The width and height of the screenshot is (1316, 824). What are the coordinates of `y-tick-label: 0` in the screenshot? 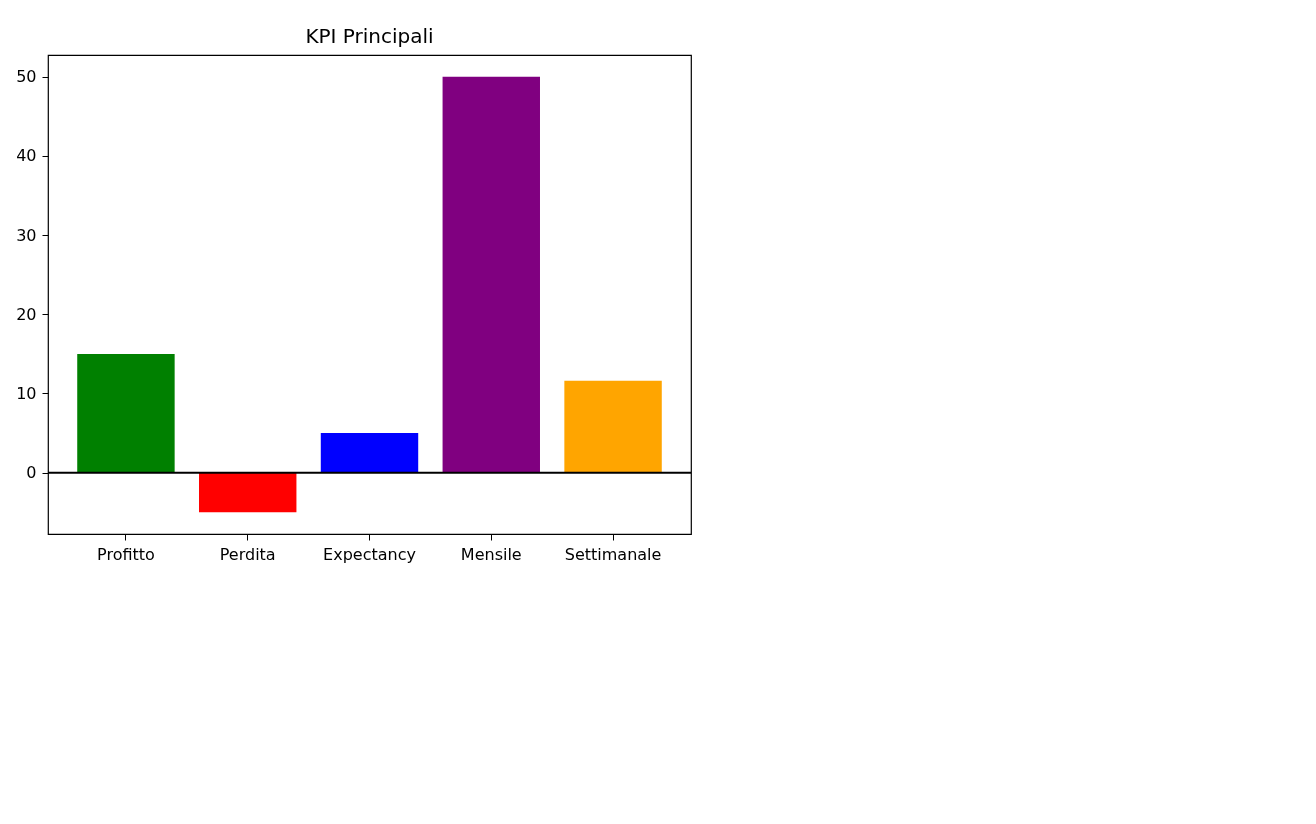 It's located at (31, 473).